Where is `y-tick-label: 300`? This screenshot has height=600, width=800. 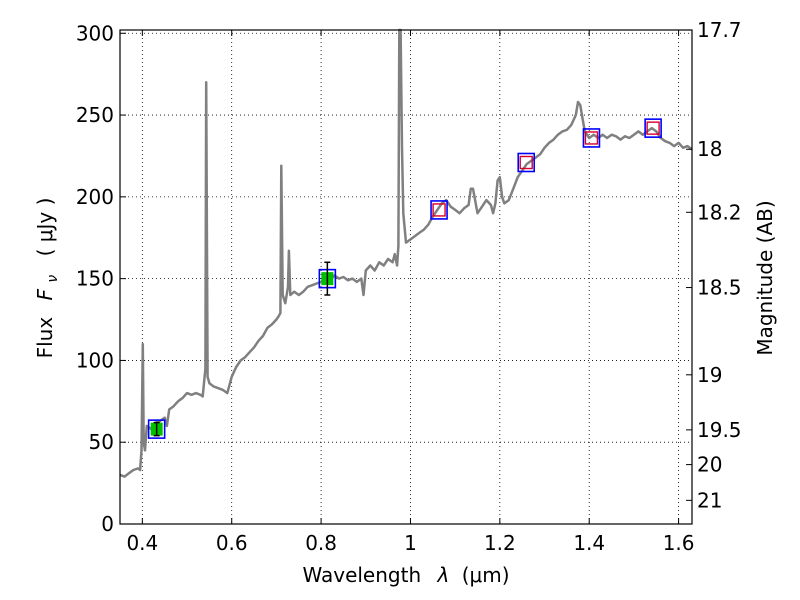
y-tick-label: 300 is located at coordinates (95, 33).